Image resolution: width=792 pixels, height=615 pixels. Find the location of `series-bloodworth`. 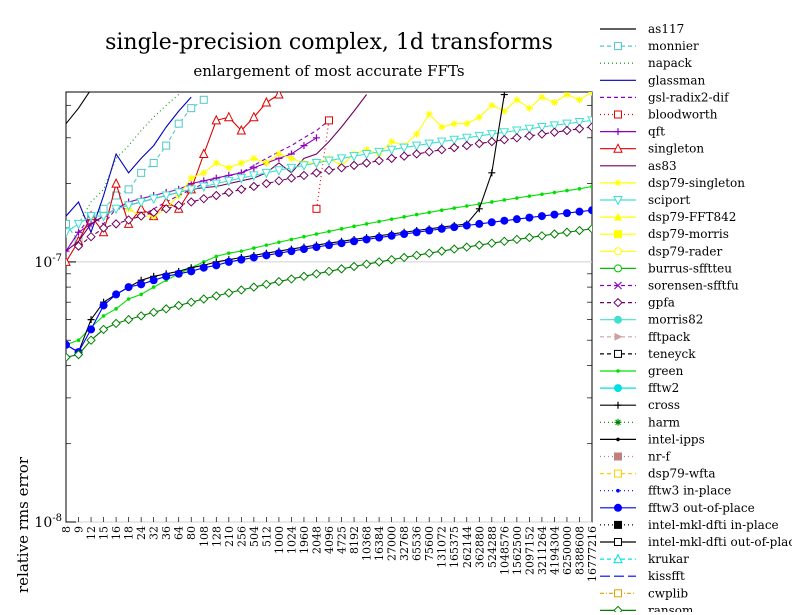

series-bloodworth is located at coordinates (322, 164).